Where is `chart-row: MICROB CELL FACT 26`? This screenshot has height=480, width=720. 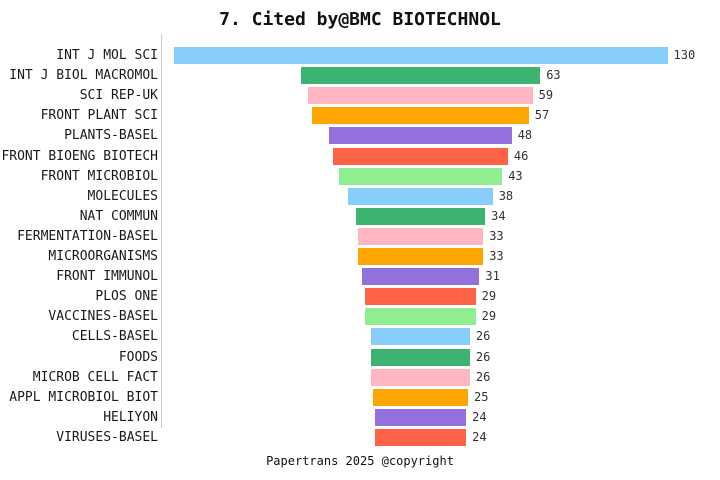
chart-row: MICROB CELL FACT 26 is located at coordinates (360, 377).